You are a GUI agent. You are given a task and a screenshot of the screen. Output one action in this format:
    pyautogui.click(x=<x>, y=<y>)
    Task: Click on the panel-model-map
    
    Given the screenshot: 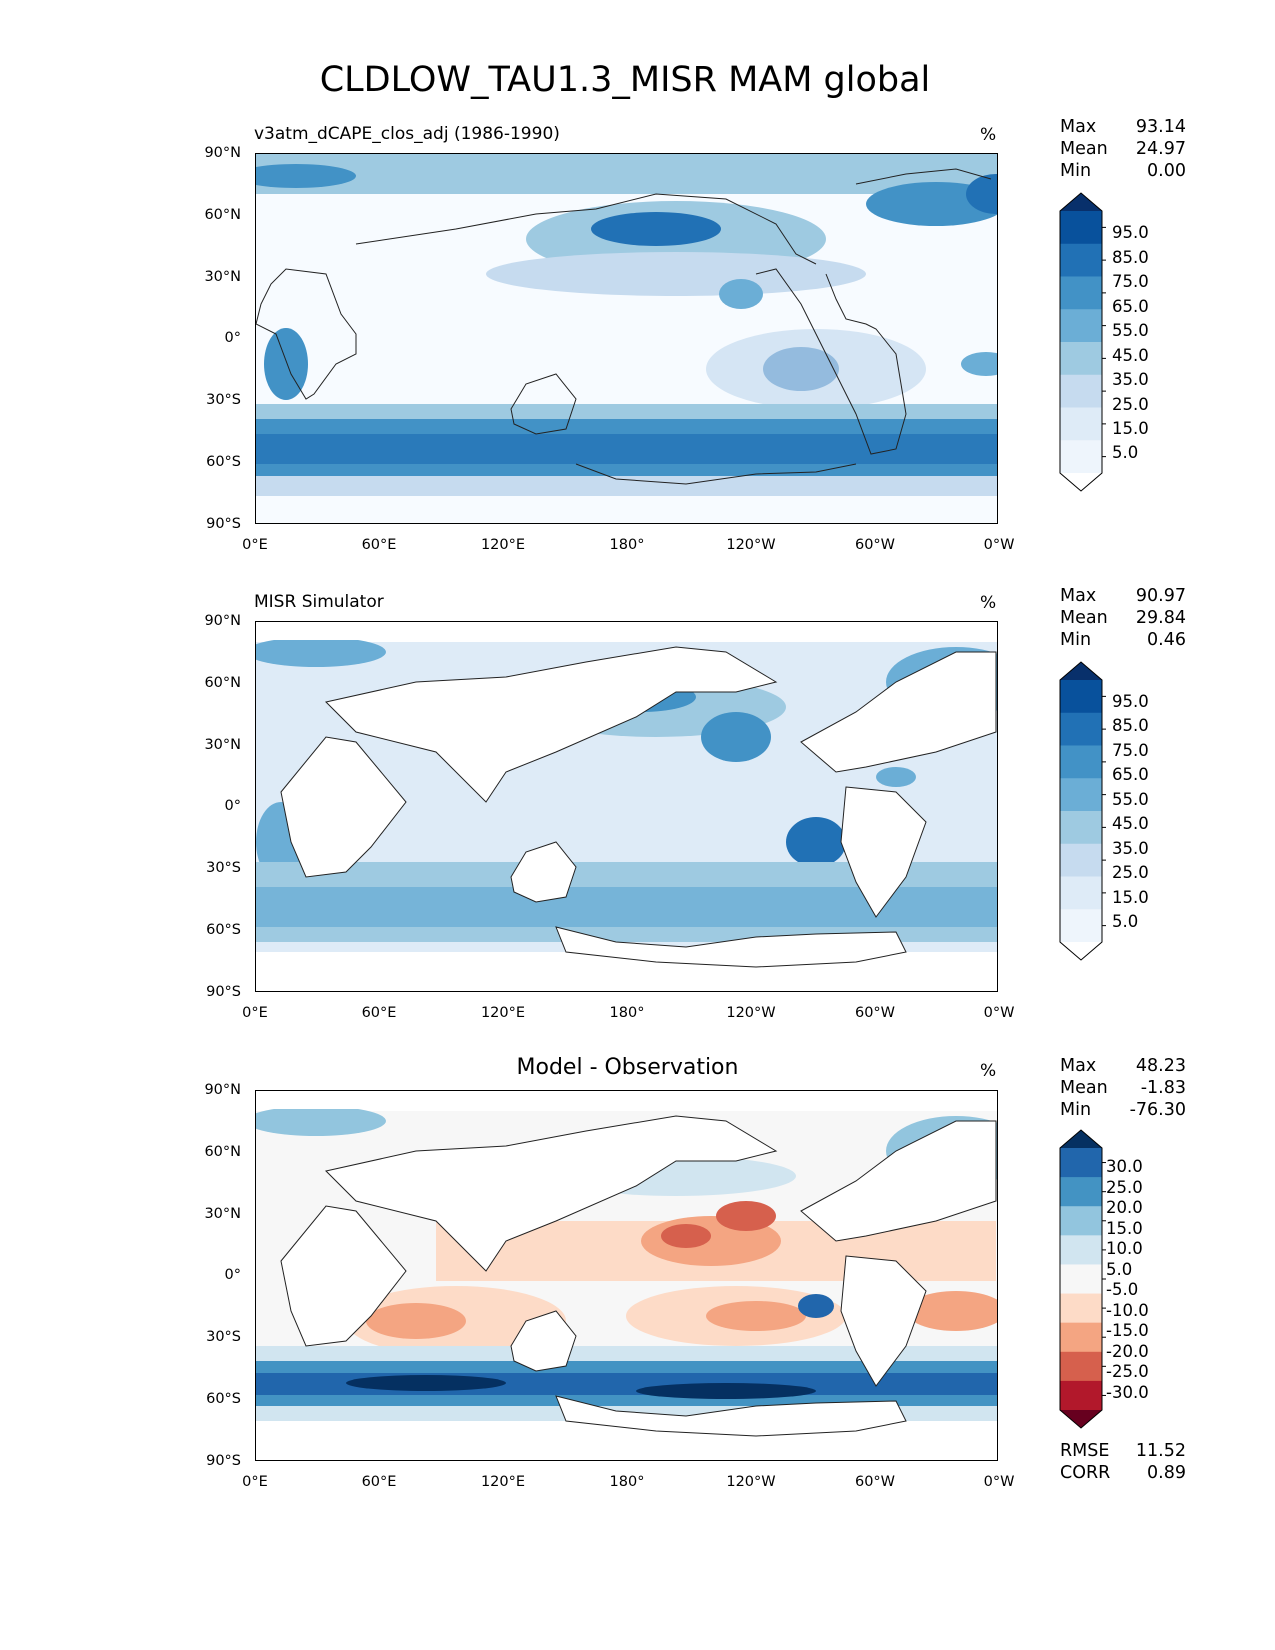 What is the action you would take?
    pyautogui.click(x=626, y=338)
    